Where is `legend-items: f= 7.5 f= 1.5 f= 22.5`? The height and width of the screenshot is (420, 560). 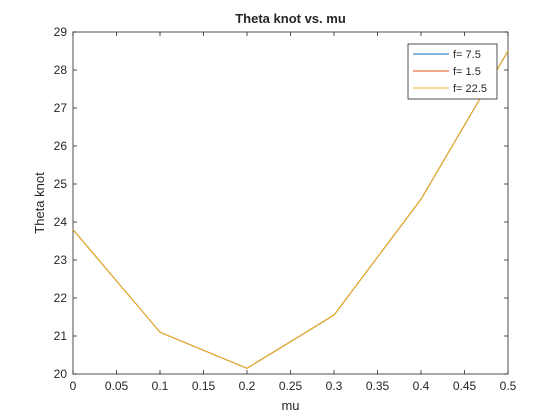 legend-items: f= 7.5 f= 1.5 f= 22.5 is located at coordinates (450, 72).